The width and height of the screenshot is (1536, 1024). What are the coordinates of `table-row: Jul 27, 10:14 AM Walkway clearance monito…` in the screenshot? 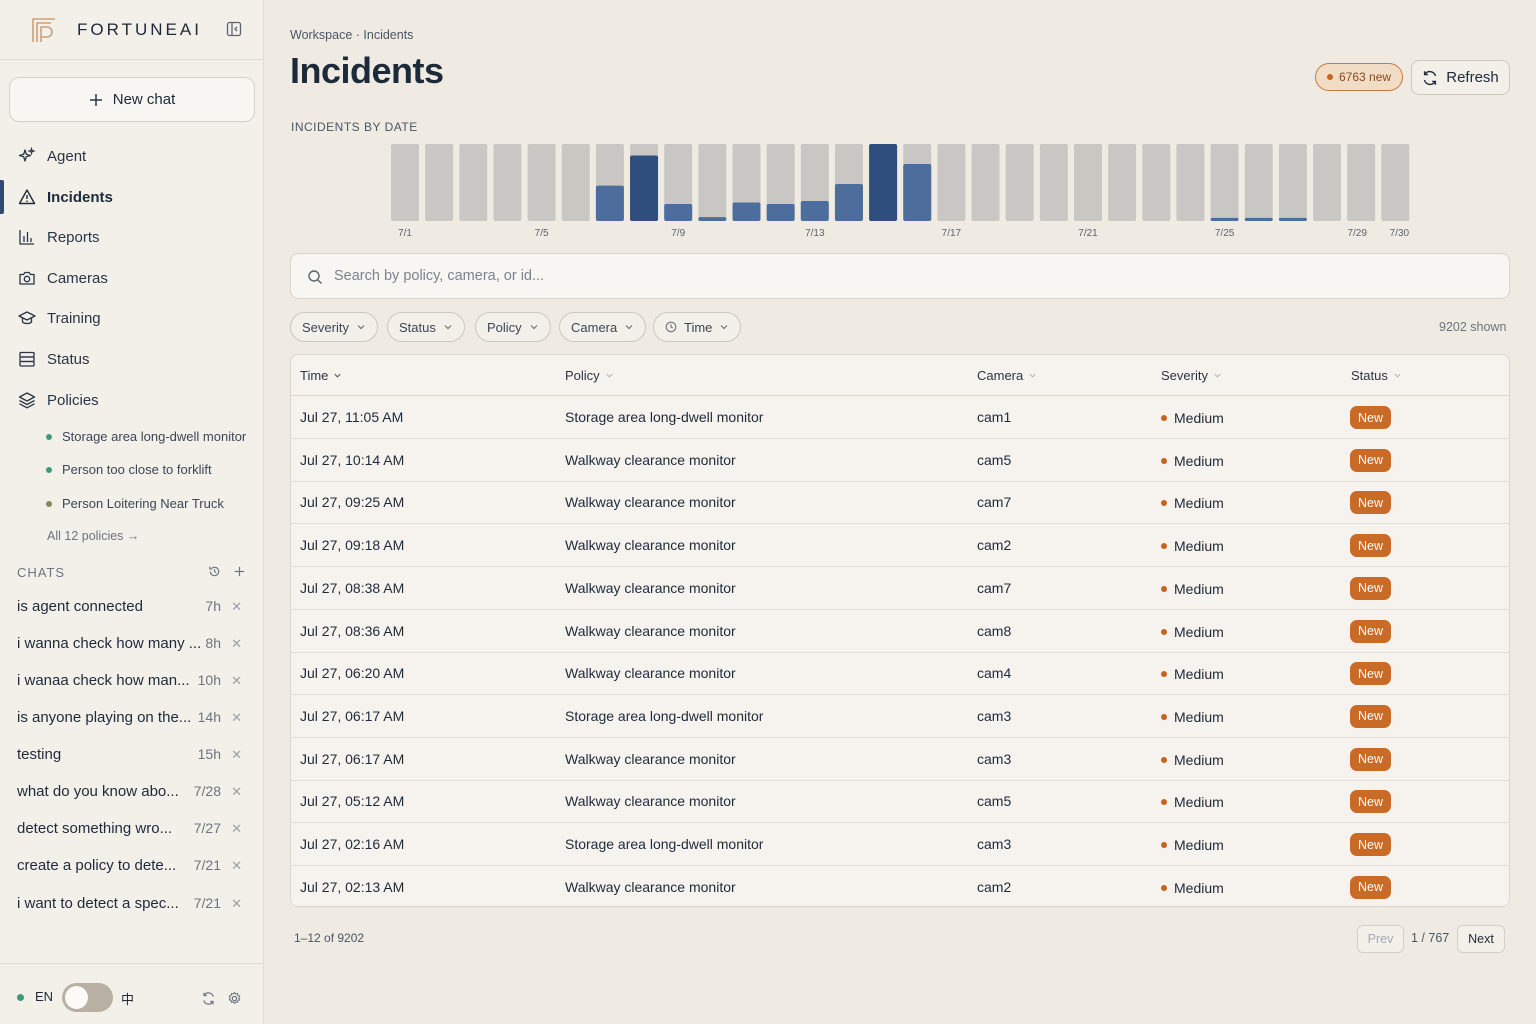 It's located at (900, 460).